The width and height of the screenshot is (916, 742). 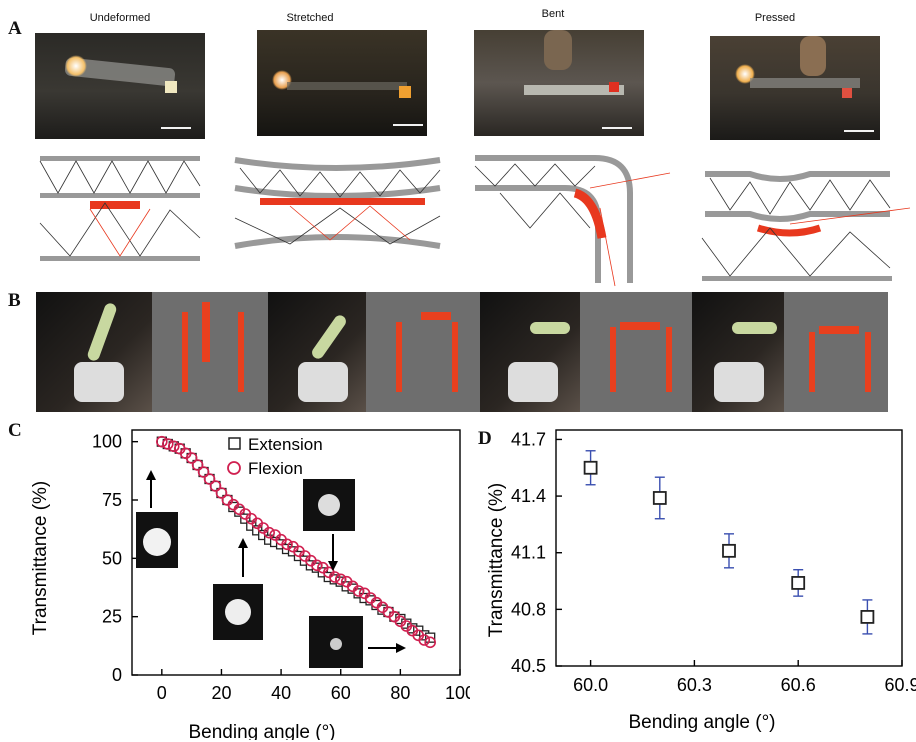 I want to click on caption-pressed: Pressed, so click(x=775, y=18).